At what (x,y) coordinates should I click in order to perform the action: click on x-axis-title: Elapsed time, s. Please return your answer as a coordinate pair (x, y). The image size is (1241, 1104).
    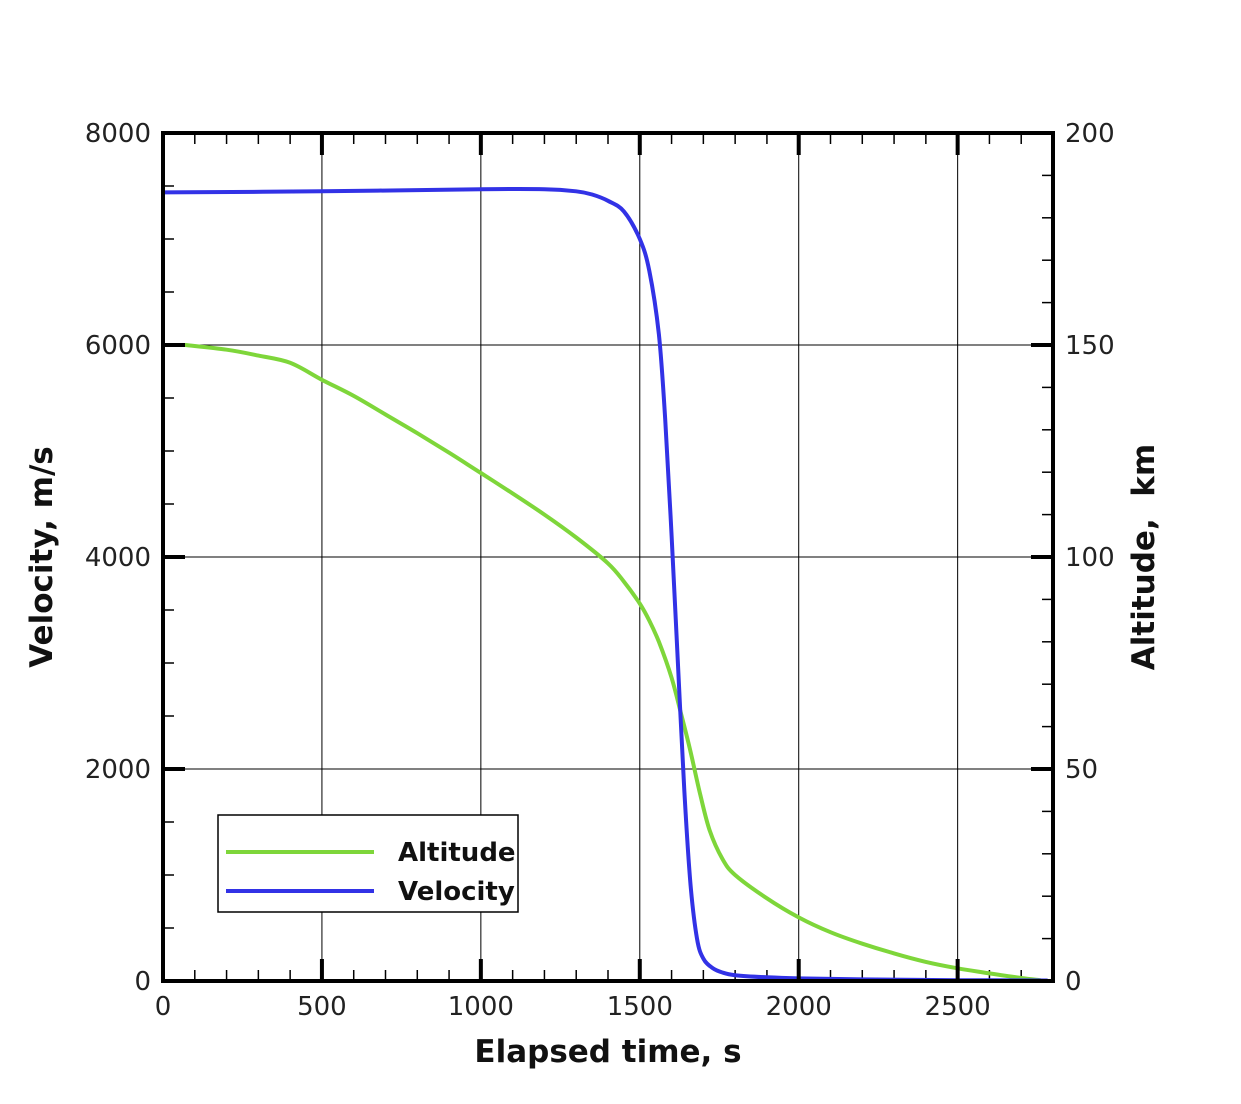
    Looking at the image, I should click on (607, 1052).